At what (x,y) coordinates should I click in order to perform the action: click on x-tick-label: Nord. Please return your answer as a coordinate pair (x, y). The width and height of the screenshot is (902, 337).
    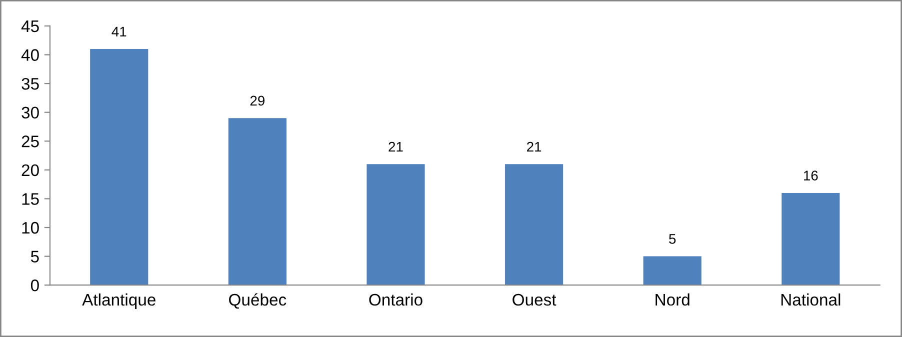
    Looking at the image, I should click on (673, 299).